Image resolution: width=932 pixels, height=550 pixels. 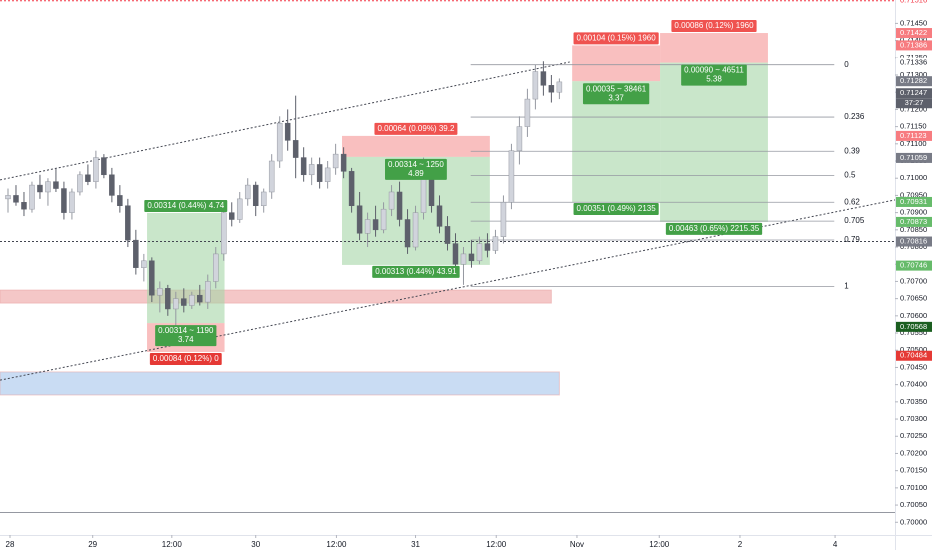 What do you see at coordinates (186, 339) in the screenshot?
I see `label-text: 3.74` at bounding box center [186, 339].